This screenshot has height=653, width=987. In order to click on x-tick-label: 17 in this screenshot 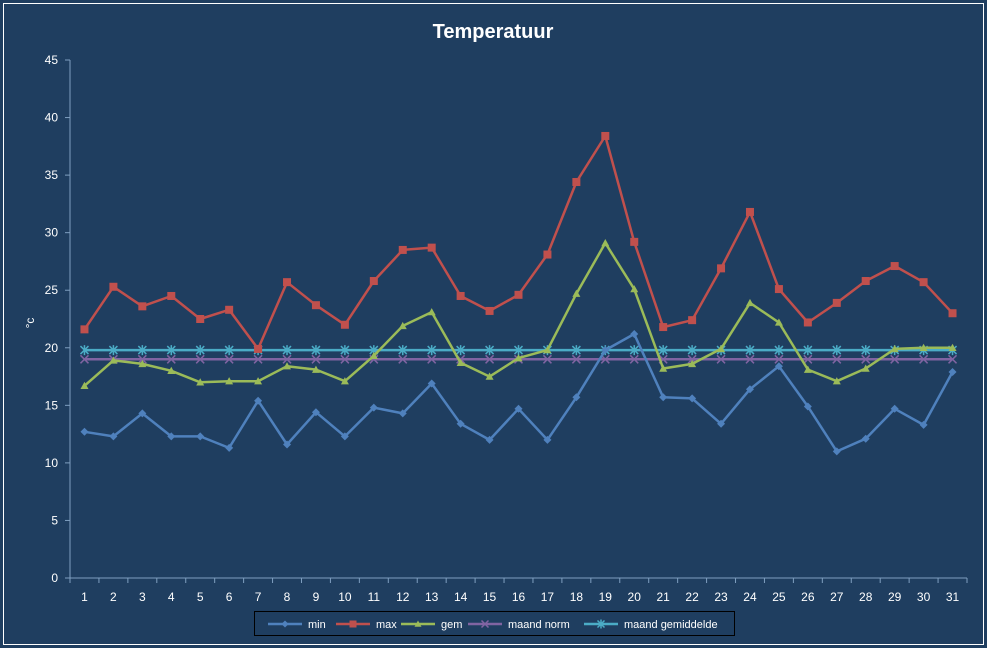, I will do `click(548, 597)`.